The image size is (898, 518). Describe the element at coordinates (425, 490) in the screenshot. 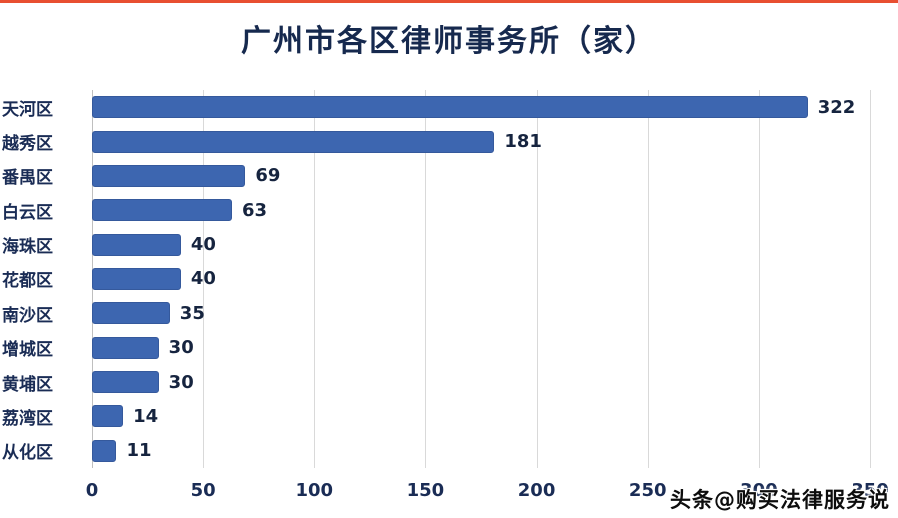

I see `x-tick-label: 150` at that location.